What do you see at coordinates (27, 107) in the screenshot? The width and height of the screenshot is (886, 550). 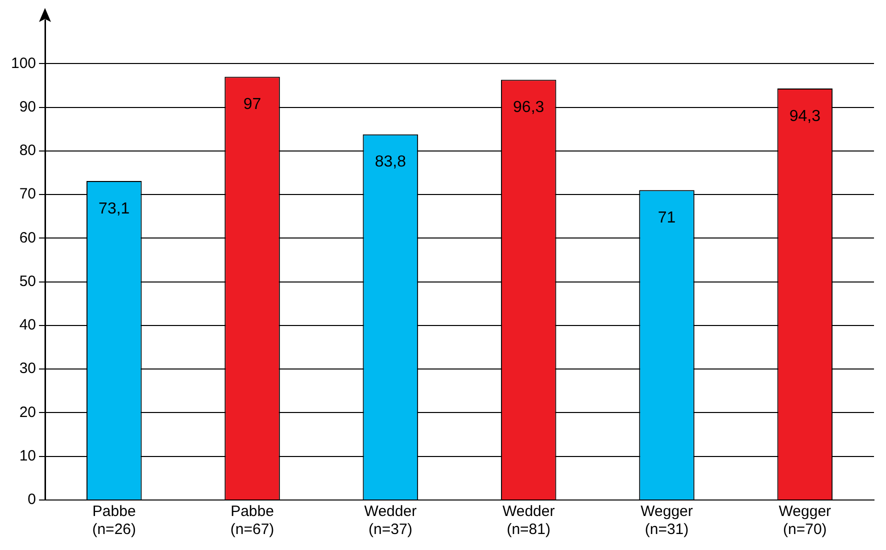 I see `y-tick-label: 90` at bounding box center [27, 107].